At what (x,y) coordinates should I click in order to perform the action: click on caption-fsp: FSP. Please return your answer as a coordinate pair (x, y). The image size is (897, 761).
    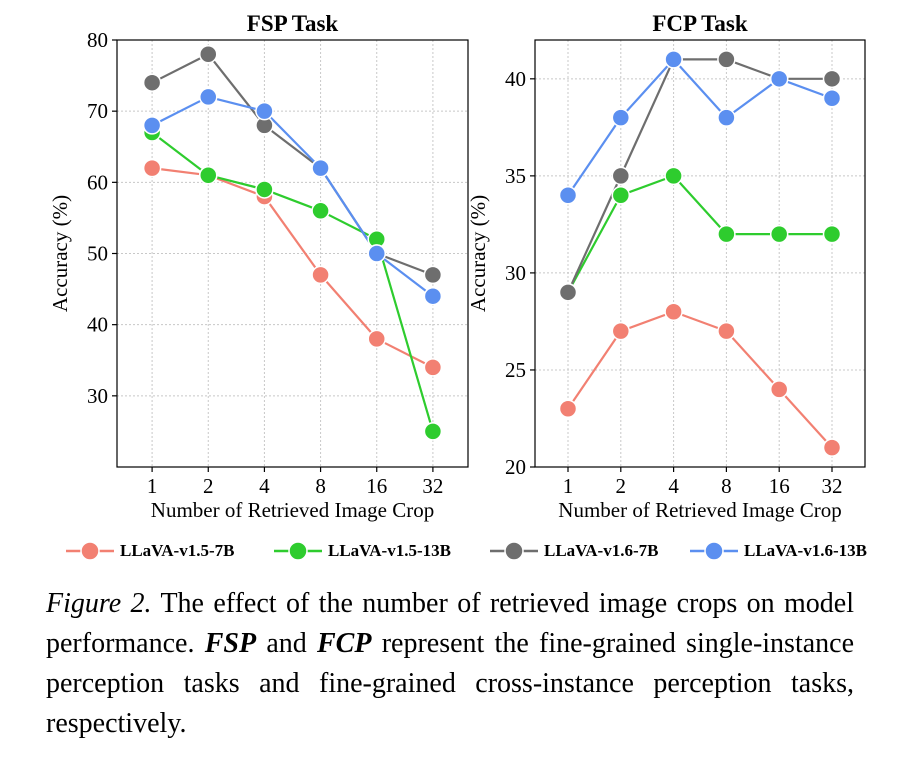
    Looking at the image, I should click on (230, 643).